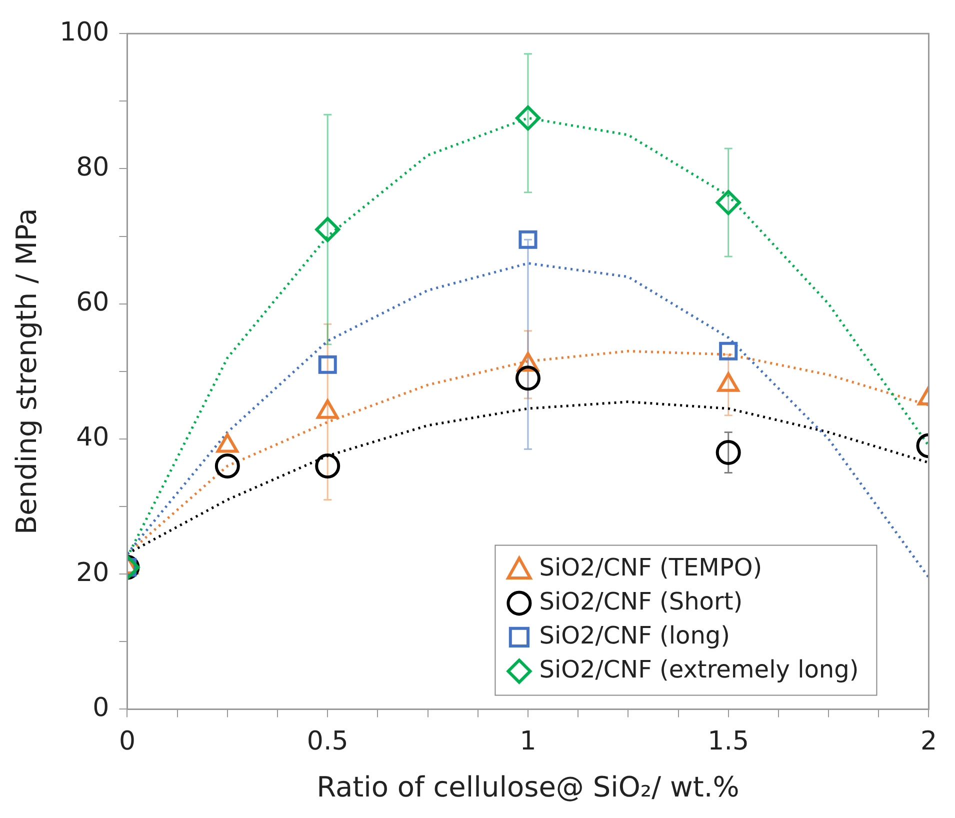 The height and width of the screenshot is (818, 955). Describe the element at coordinates (650, 567) in the screenshot. I see `legend-label: SiO2/CNF (TEMPO)` at that location.